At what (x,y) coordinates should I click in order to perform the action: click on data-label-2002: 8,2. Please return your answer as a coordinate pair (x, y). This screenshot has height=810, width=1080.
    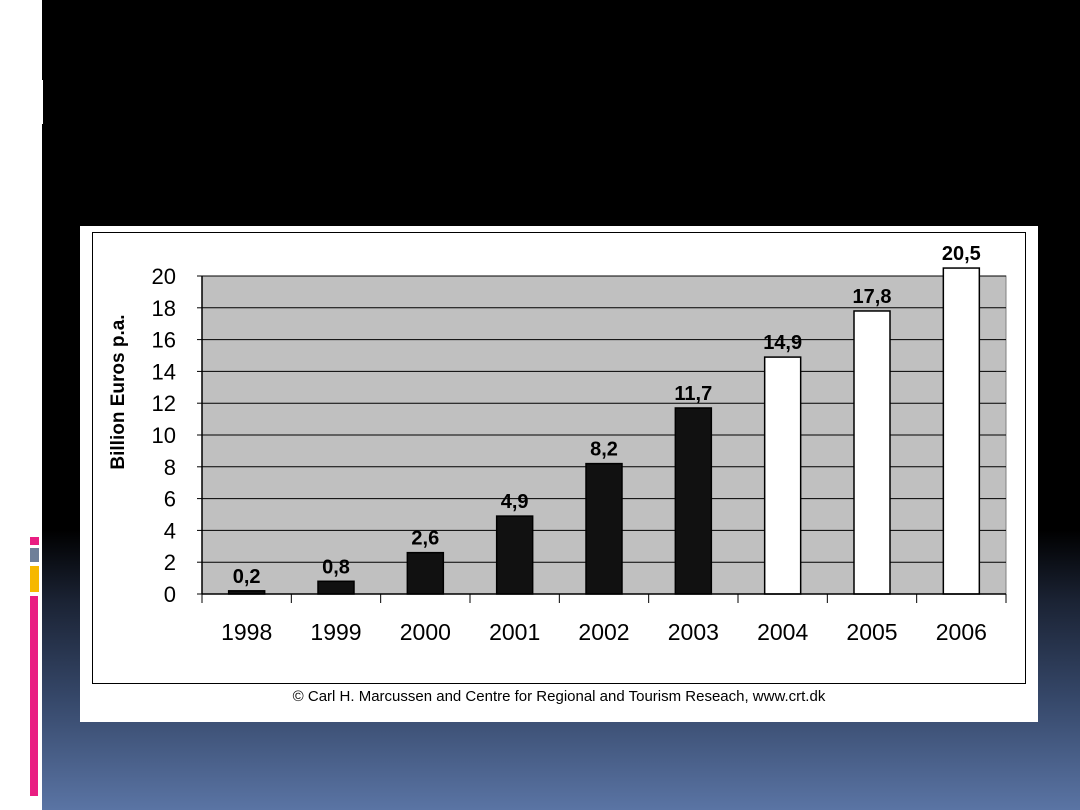
    Looking at the image, I should click on (604, 450).